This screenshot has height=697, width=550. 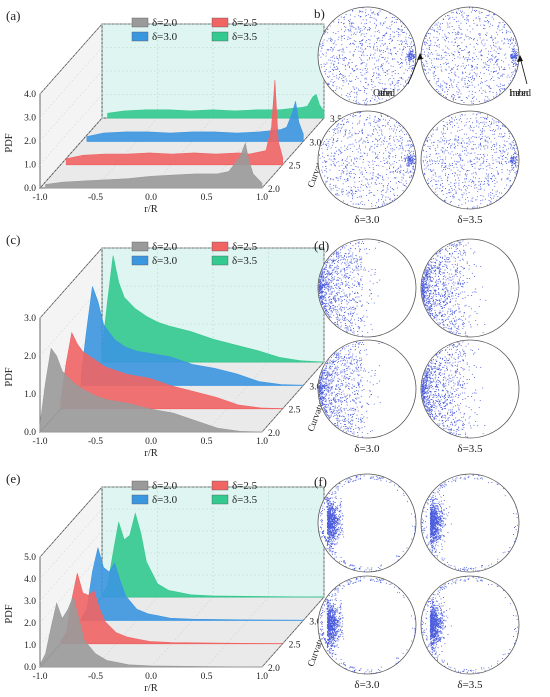 What do you see at coordinates (320, 481) in the screenshot?
I see `panel-label: (f)` at bounding box center [320, 481].